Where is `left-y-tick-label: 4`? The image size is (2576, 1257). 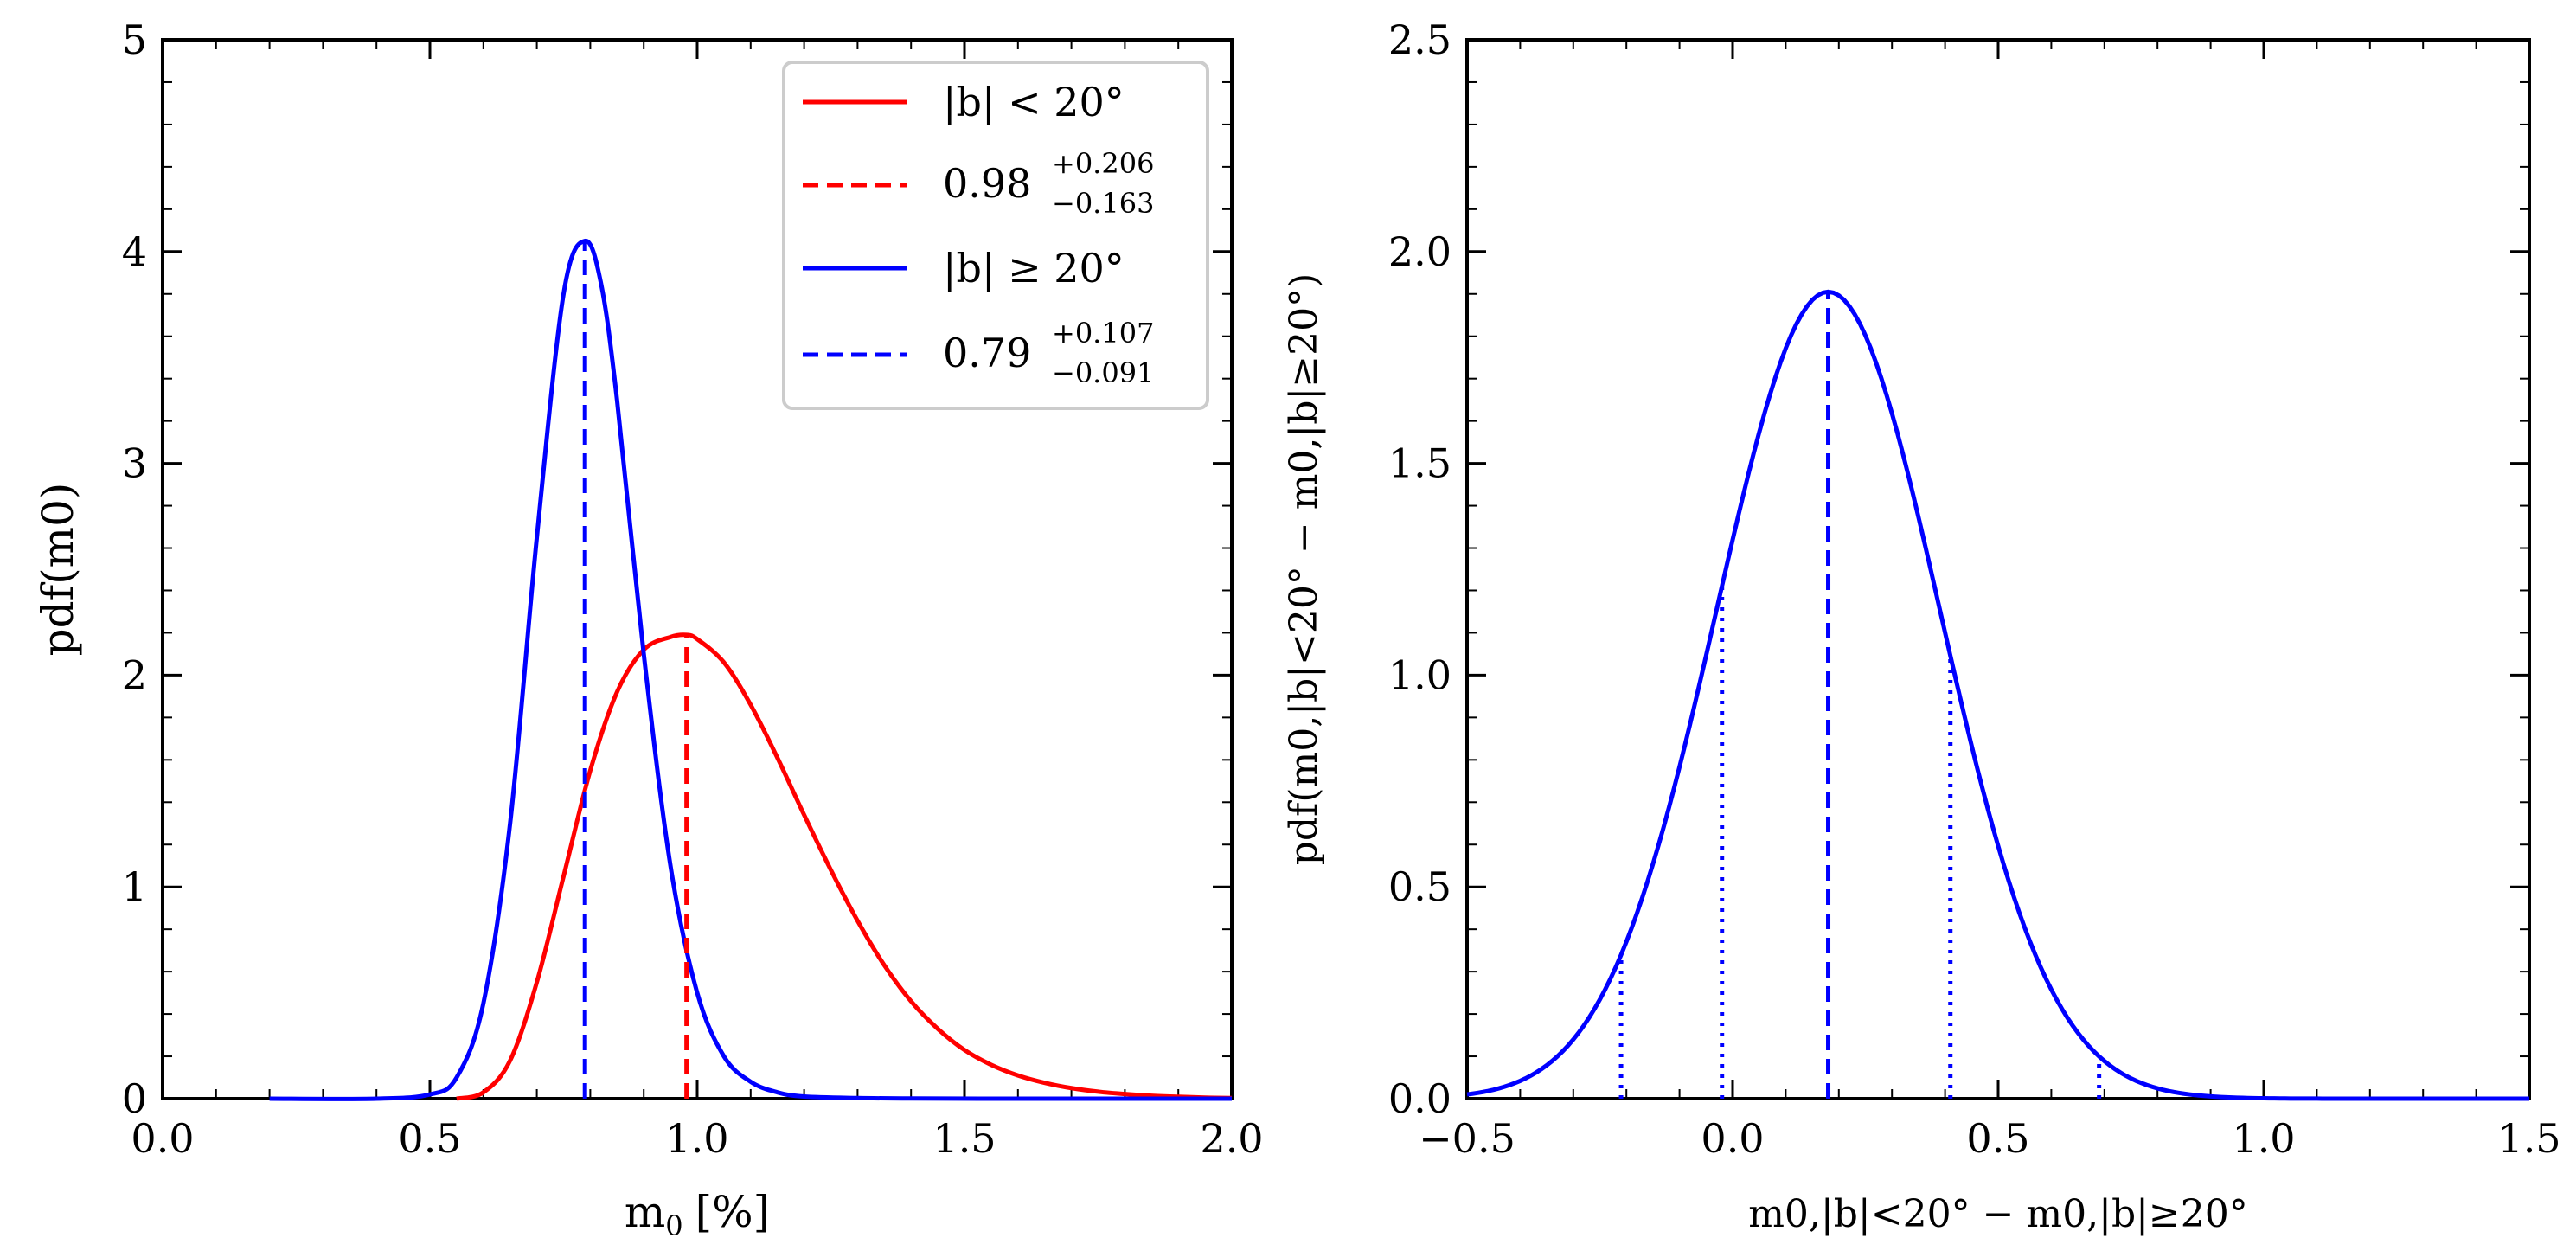
left-y-tick-label: 4 is located at coordinates (134, 251).